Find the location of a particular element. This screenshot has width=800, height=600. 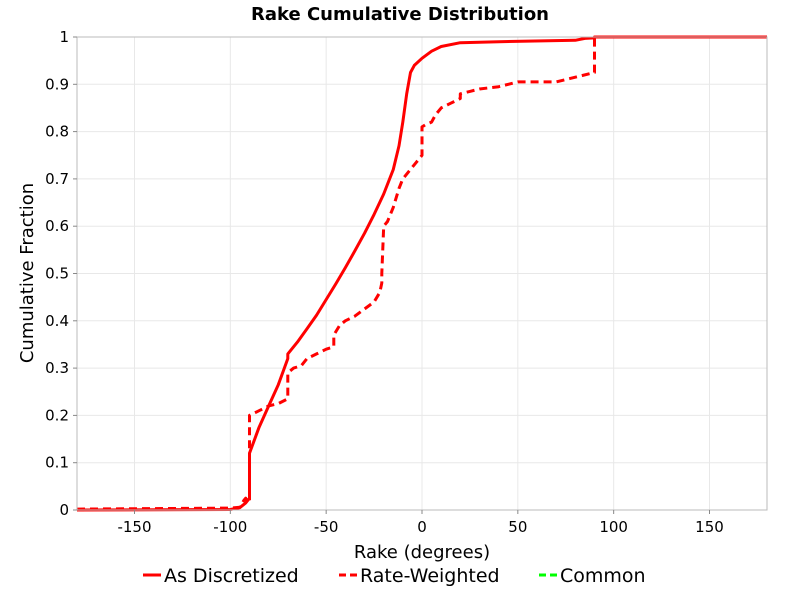

y-axis-ticks: 0 0.1 0.2 0.3 0.4 0.5 0.6 0.7 0.8 0.9 1 is located at coordinates (61, 273).